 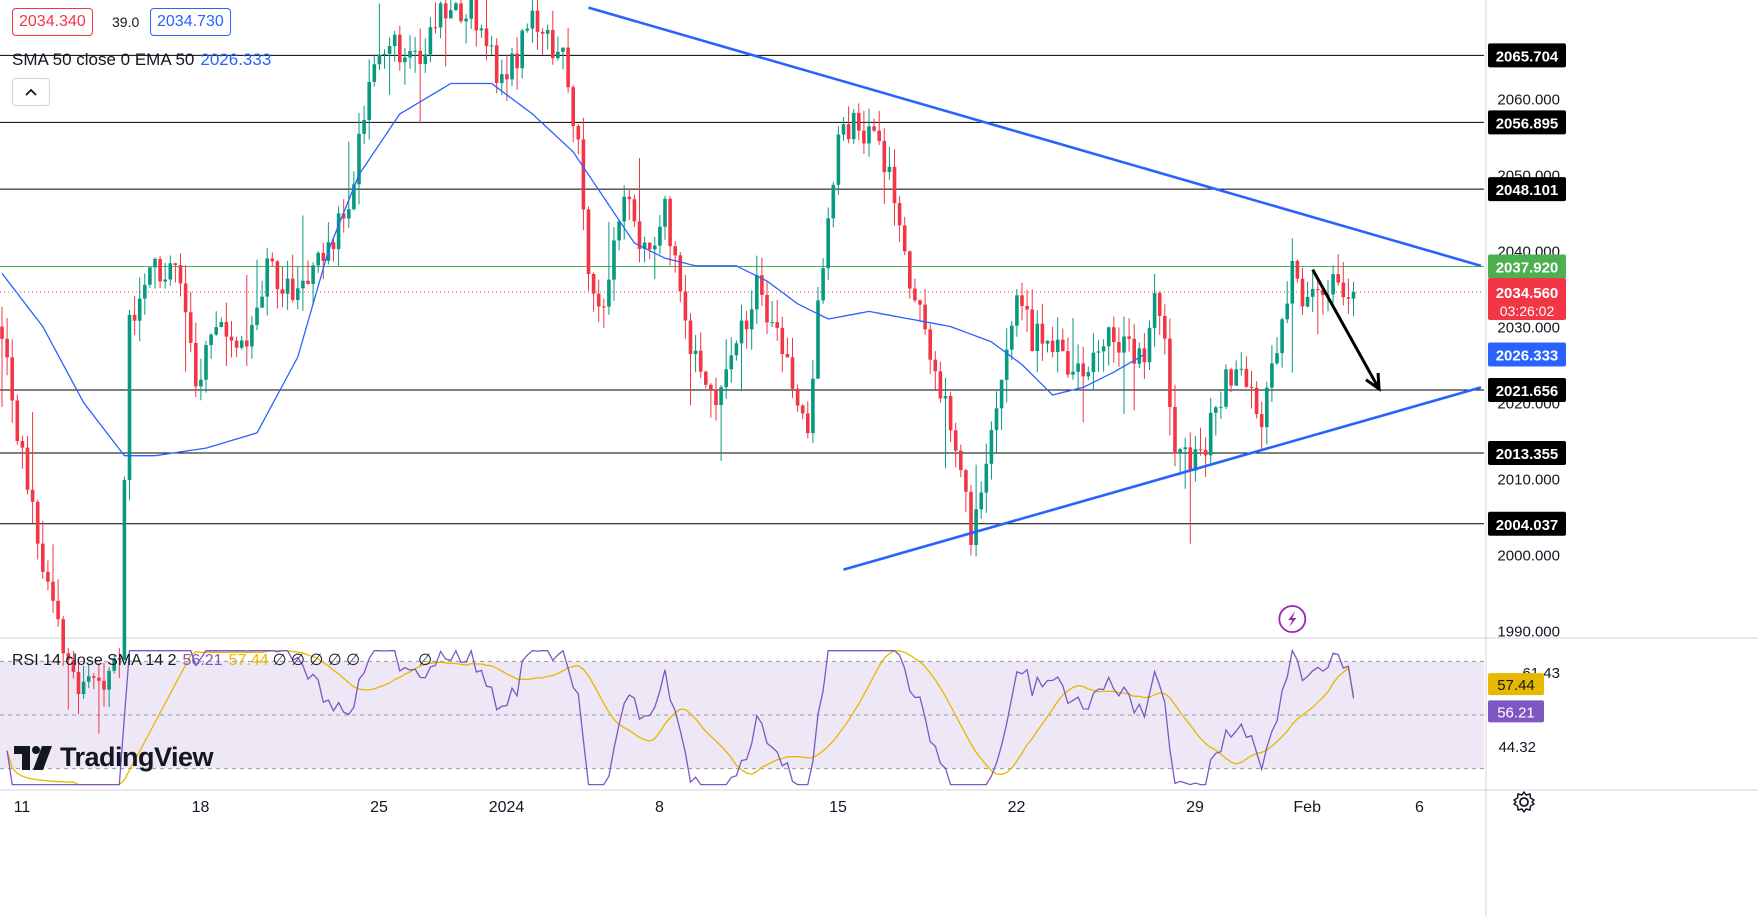 What do you see at coordinates (190, 22) in the screenshot?
I see `ask-price-box: 2034.730` at bounding box center [190, 22].